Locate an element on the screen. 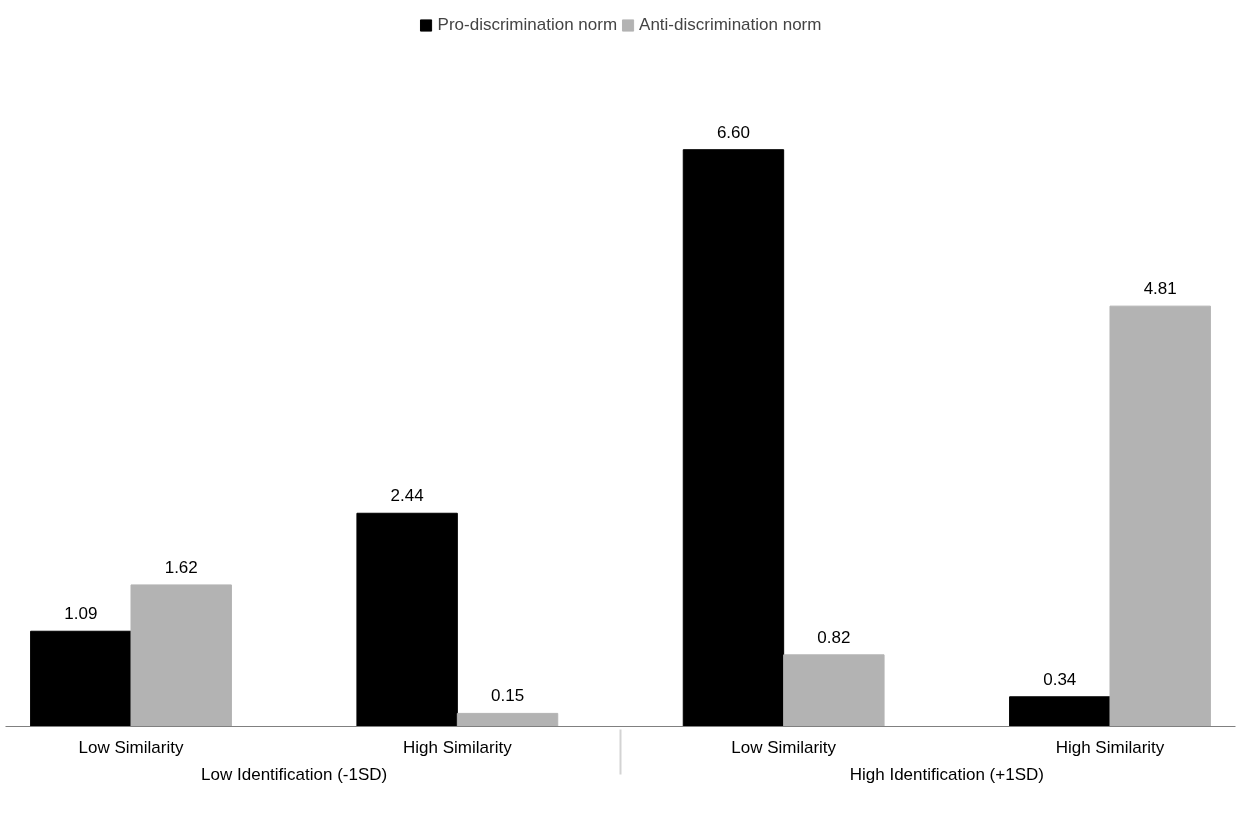 The image size is (1250, 816). data-label: 2.44 is located at coordinates (407, 496).